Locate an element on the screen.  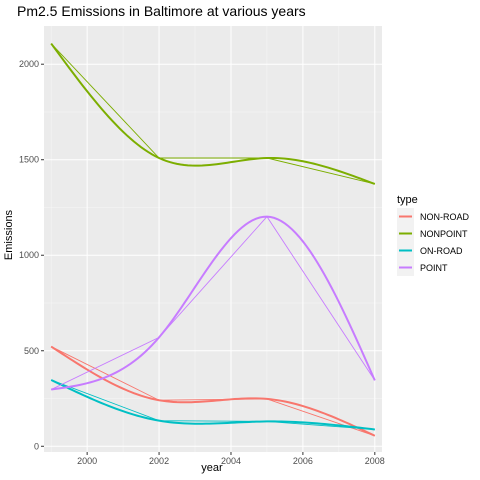
x-tick-label: 2002 is located at coordinates (159, 461).